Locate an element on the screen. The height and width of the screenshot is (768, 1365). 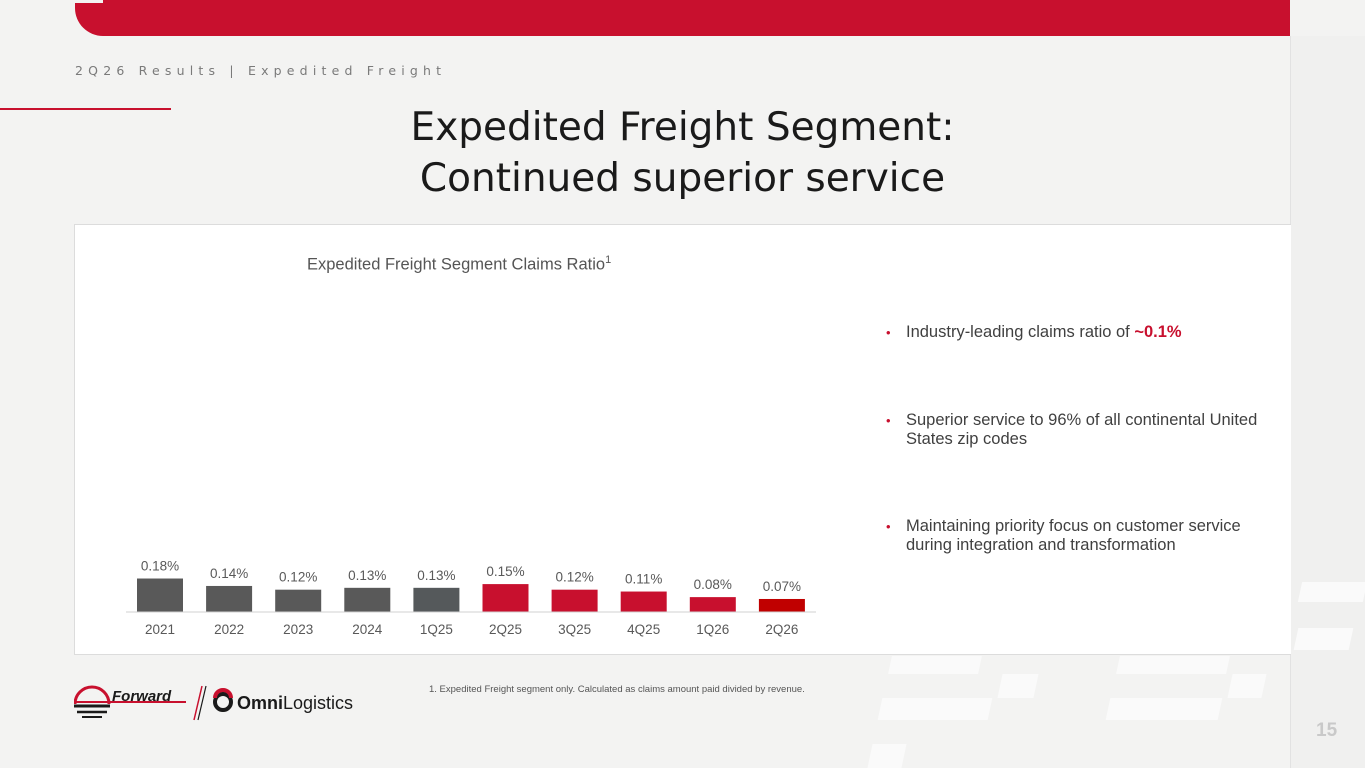
bar-1Q26 is located at coordinates (712, 604).